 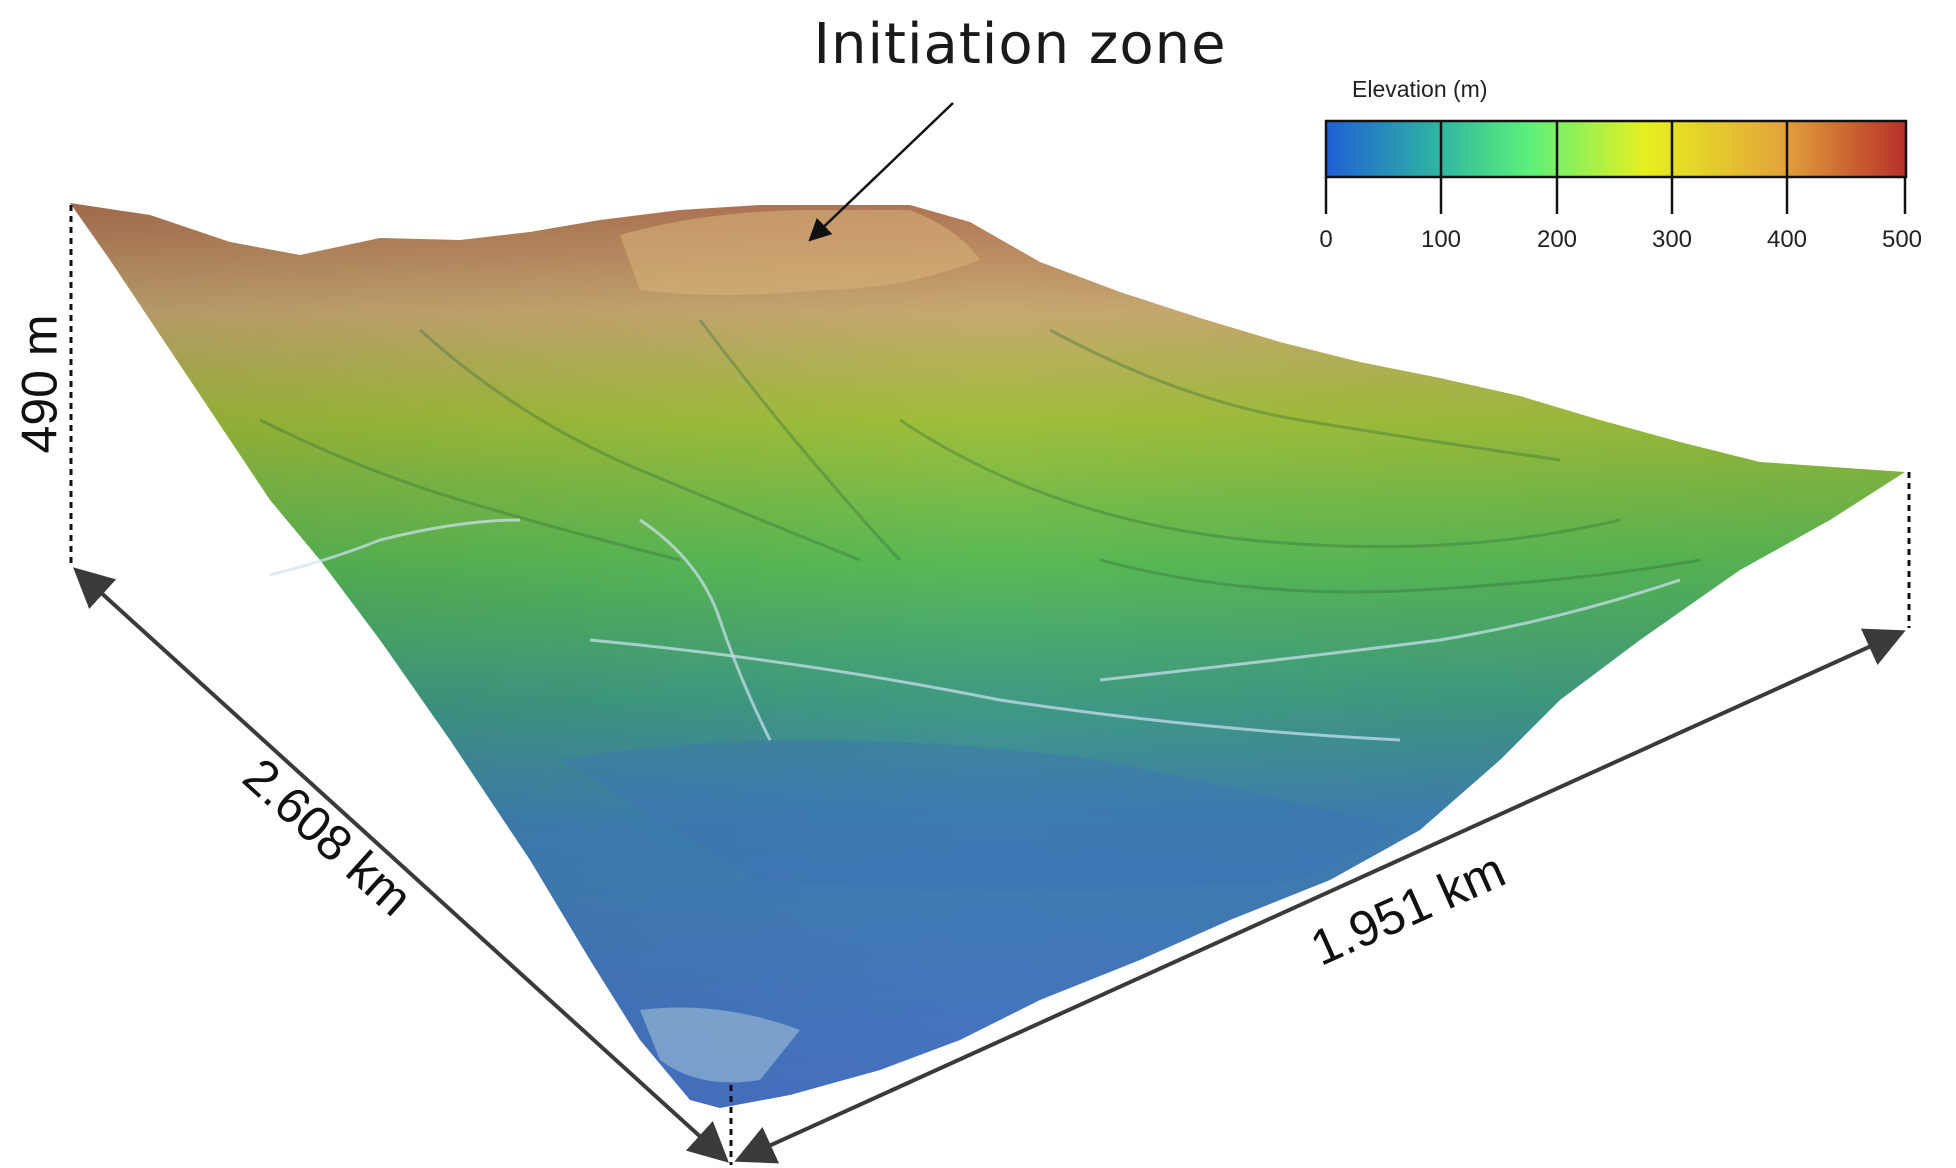 What do you see at coordinates (881, 172) in the screenshot?
I see `initiation-zone-arrow` at bounding box center [881, 172].